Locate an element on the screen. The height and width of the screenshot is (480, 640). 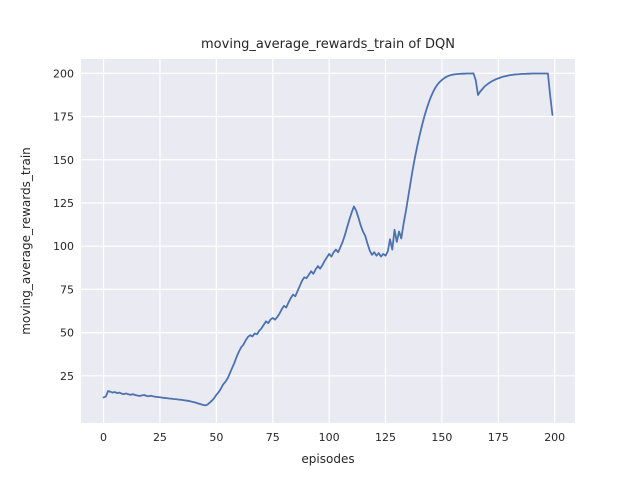
x-tick-label: 125 is located at coordinates (385, 437).